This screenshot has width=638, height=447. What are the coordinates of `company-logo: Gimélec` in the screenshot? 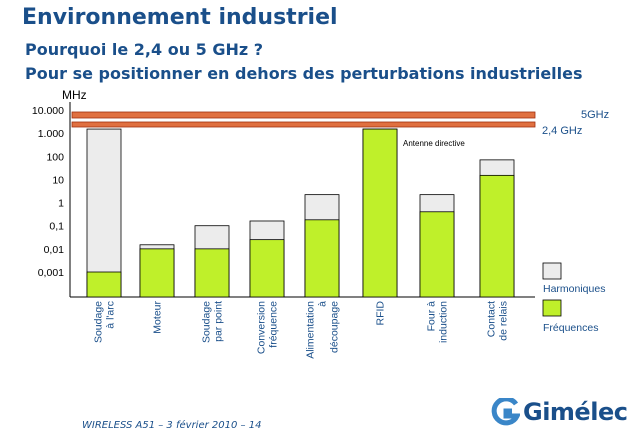 It's located at (559, 412).